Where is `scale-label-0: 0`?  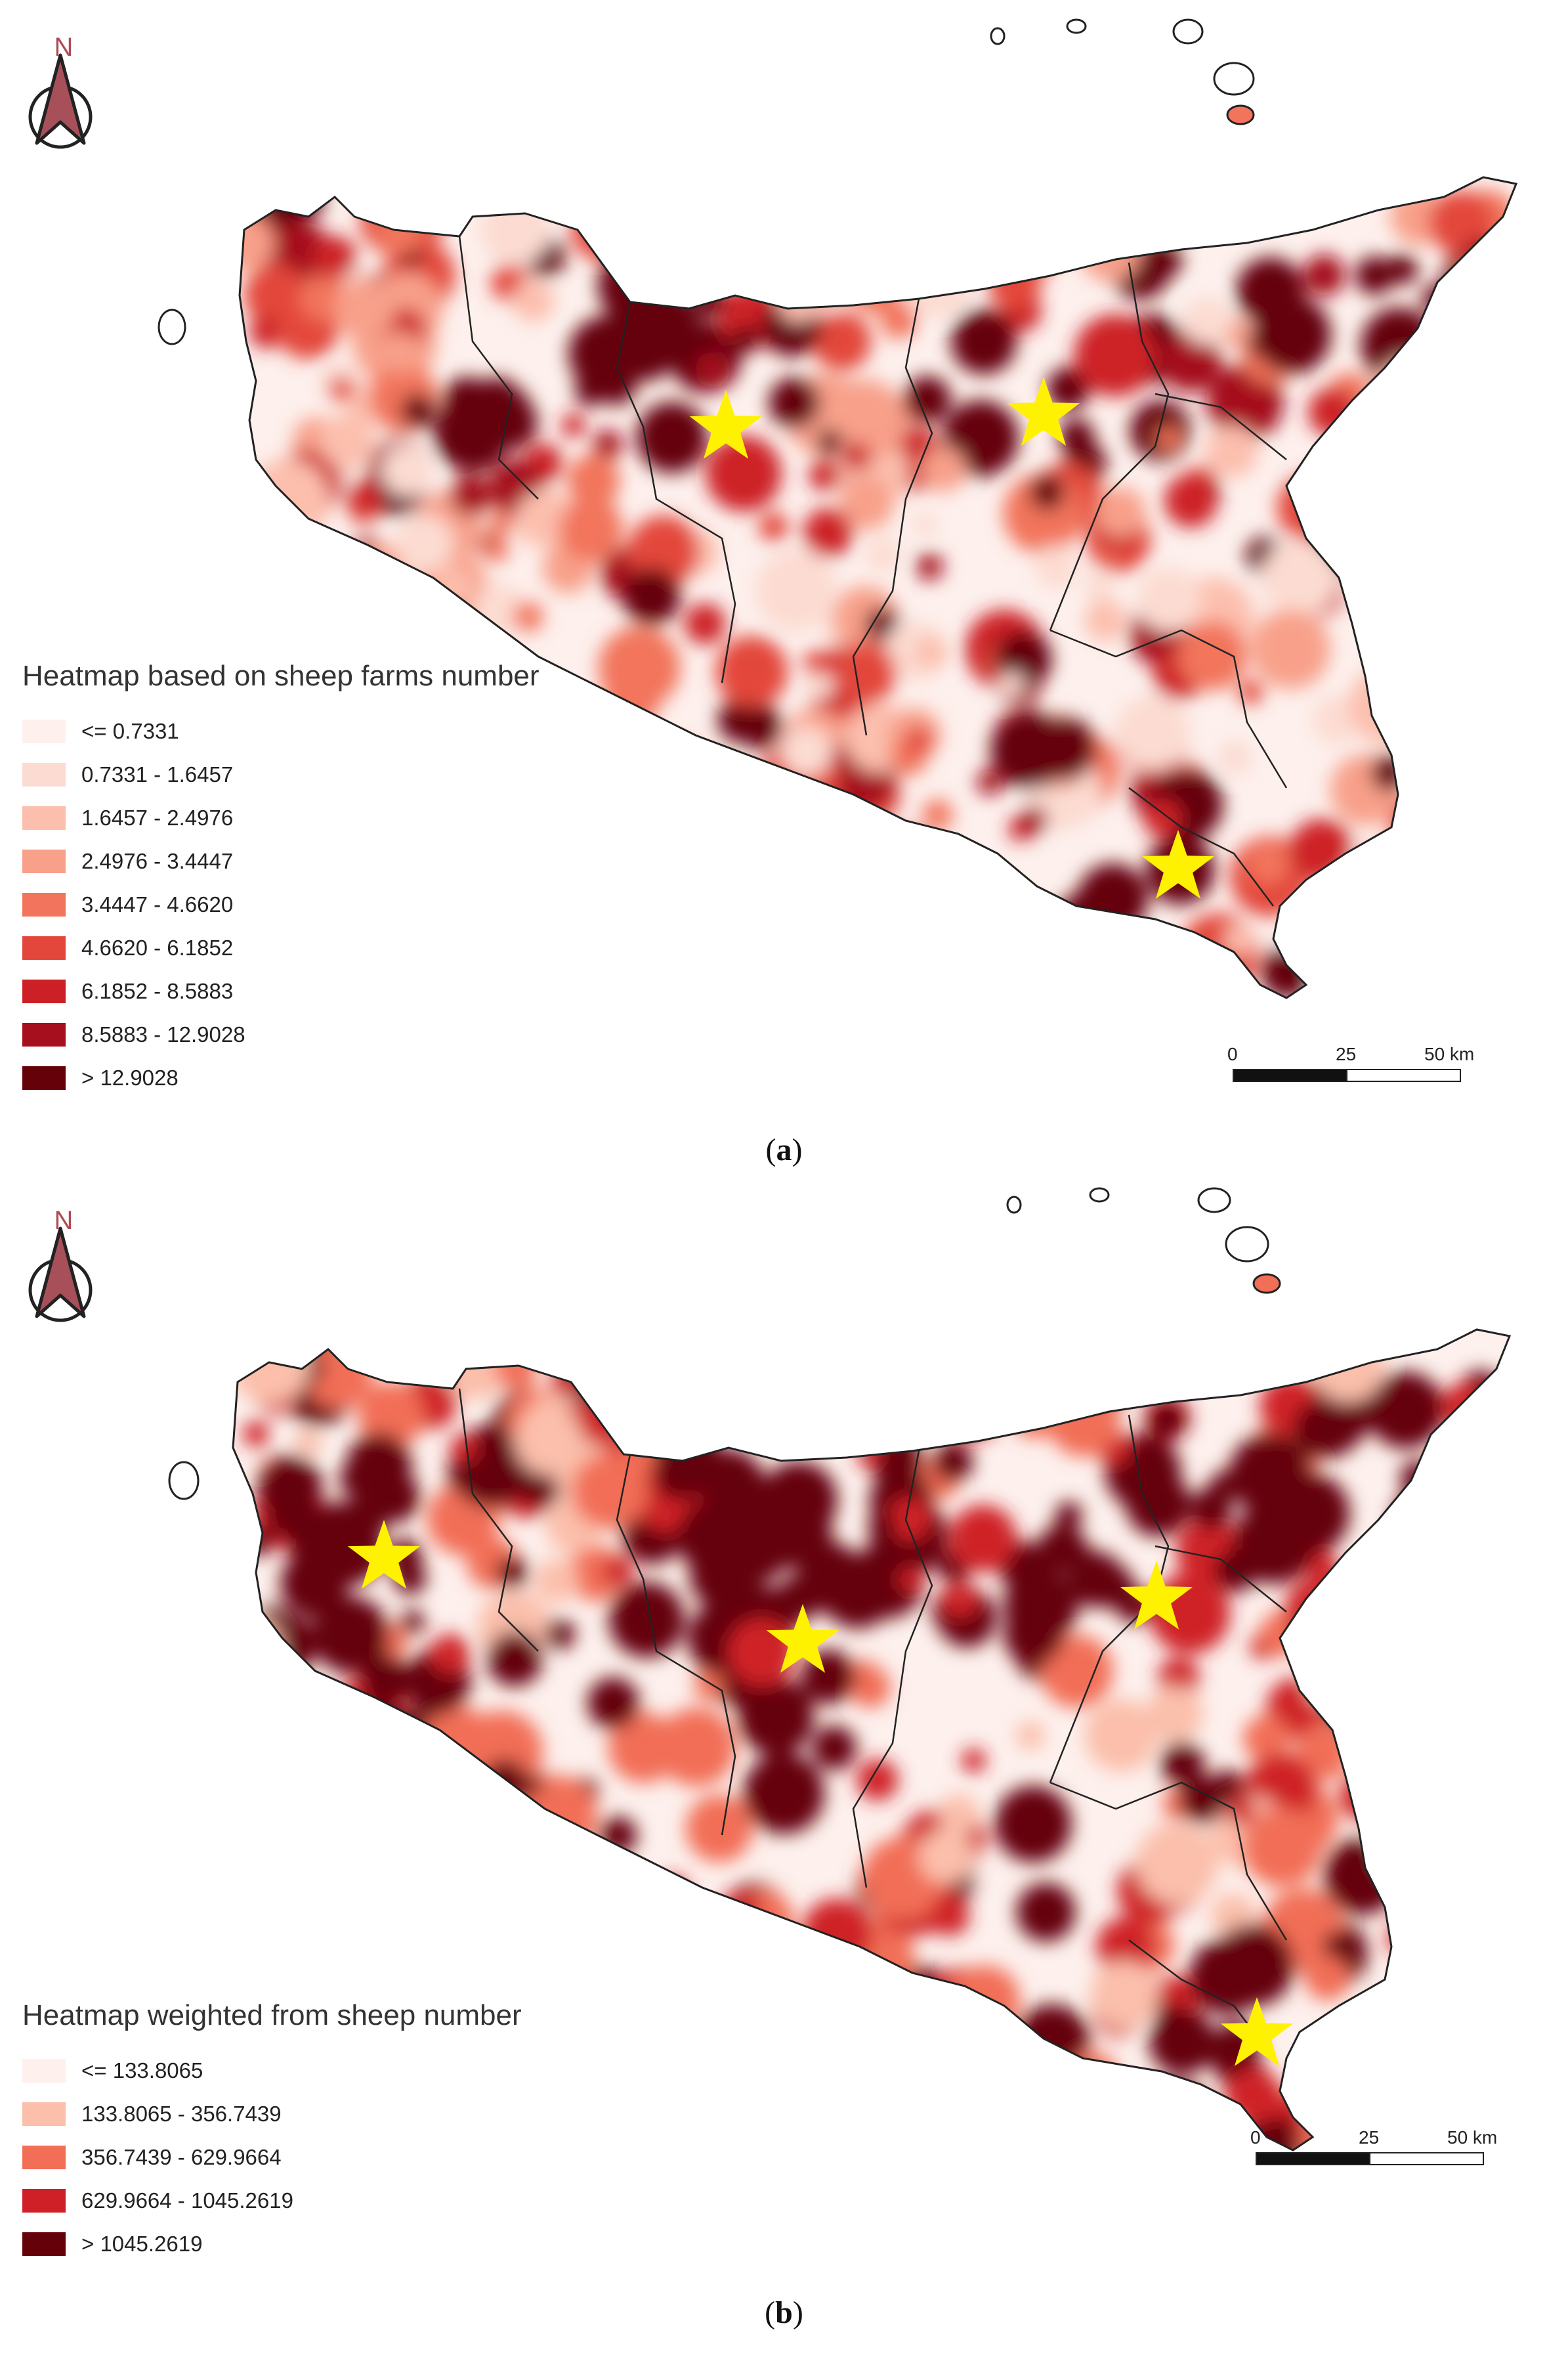
scale-label-0: 0 is located at coordinates (1255, 2137).